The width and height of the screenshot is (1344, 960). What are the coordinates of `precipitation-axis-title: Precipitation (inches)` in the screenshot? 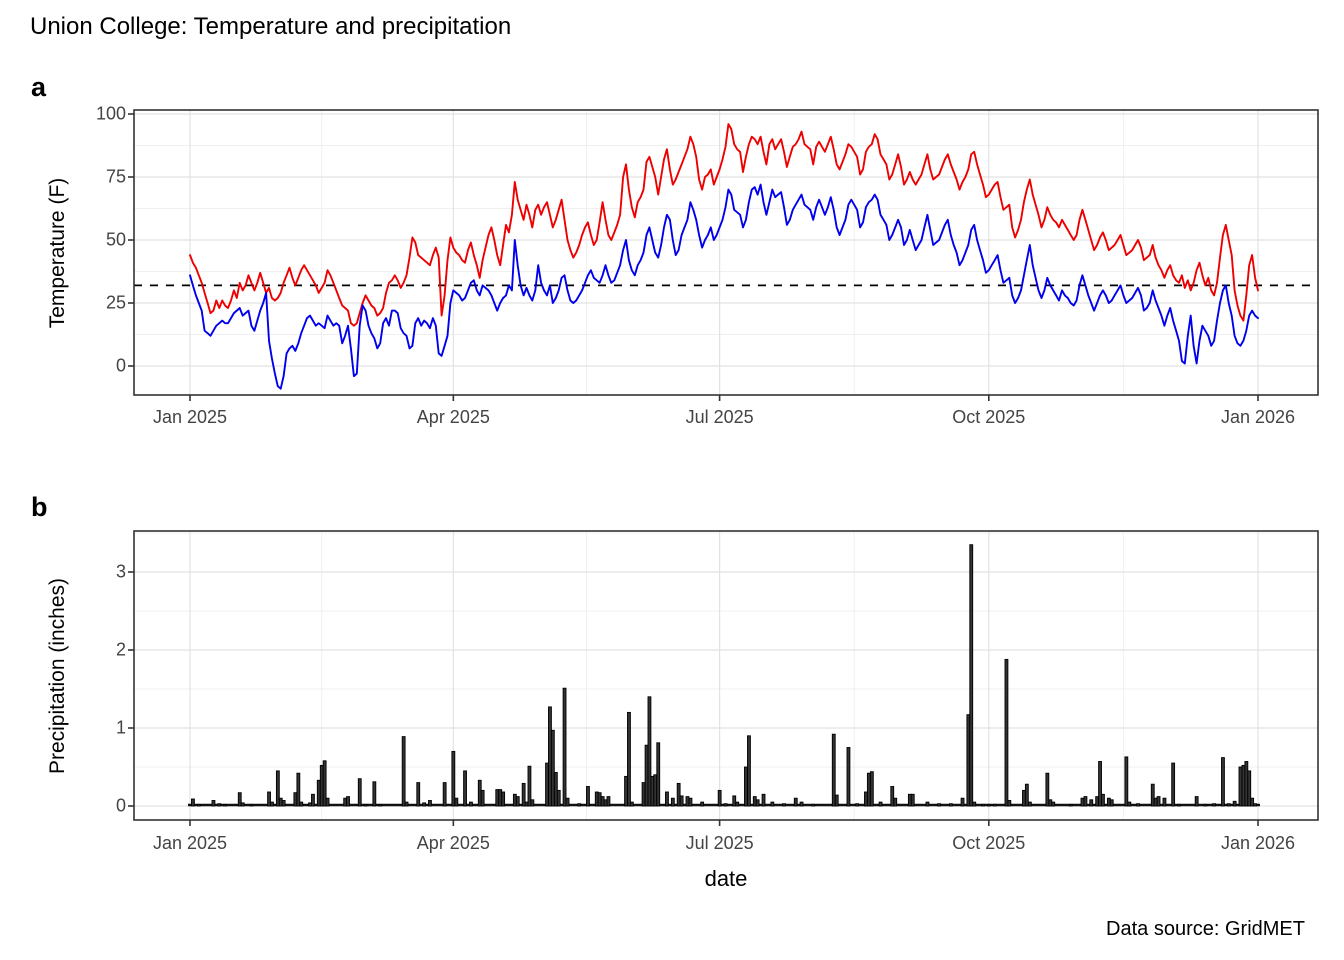 It's located at (57, 676).